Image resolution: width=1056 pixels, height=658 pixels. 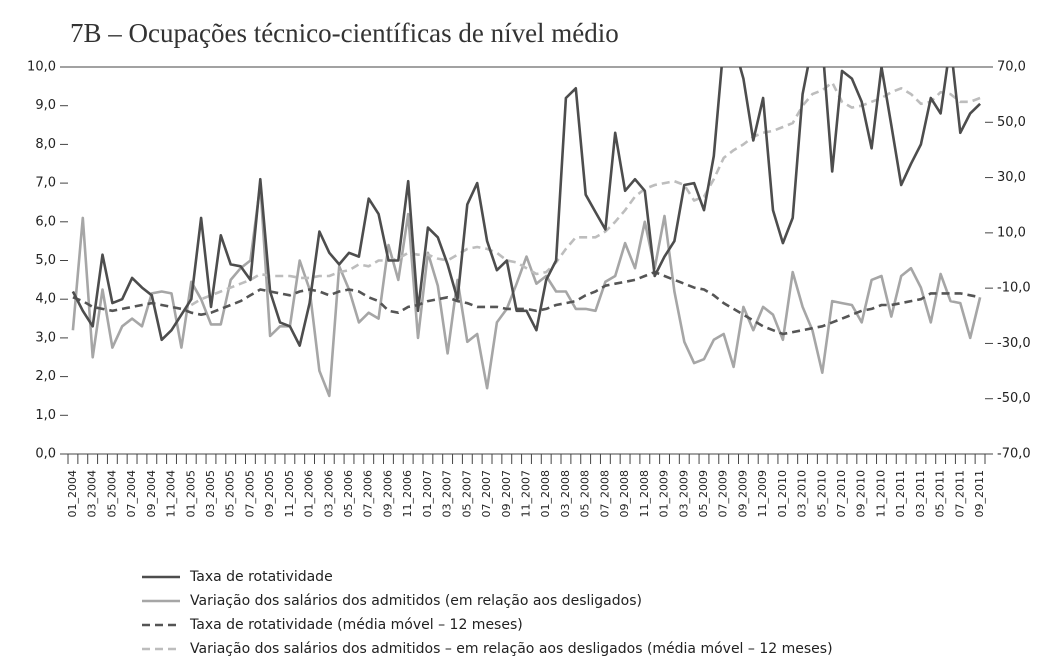 I want to click on y-tick-label: 3,0, so click(x=45, y=337).